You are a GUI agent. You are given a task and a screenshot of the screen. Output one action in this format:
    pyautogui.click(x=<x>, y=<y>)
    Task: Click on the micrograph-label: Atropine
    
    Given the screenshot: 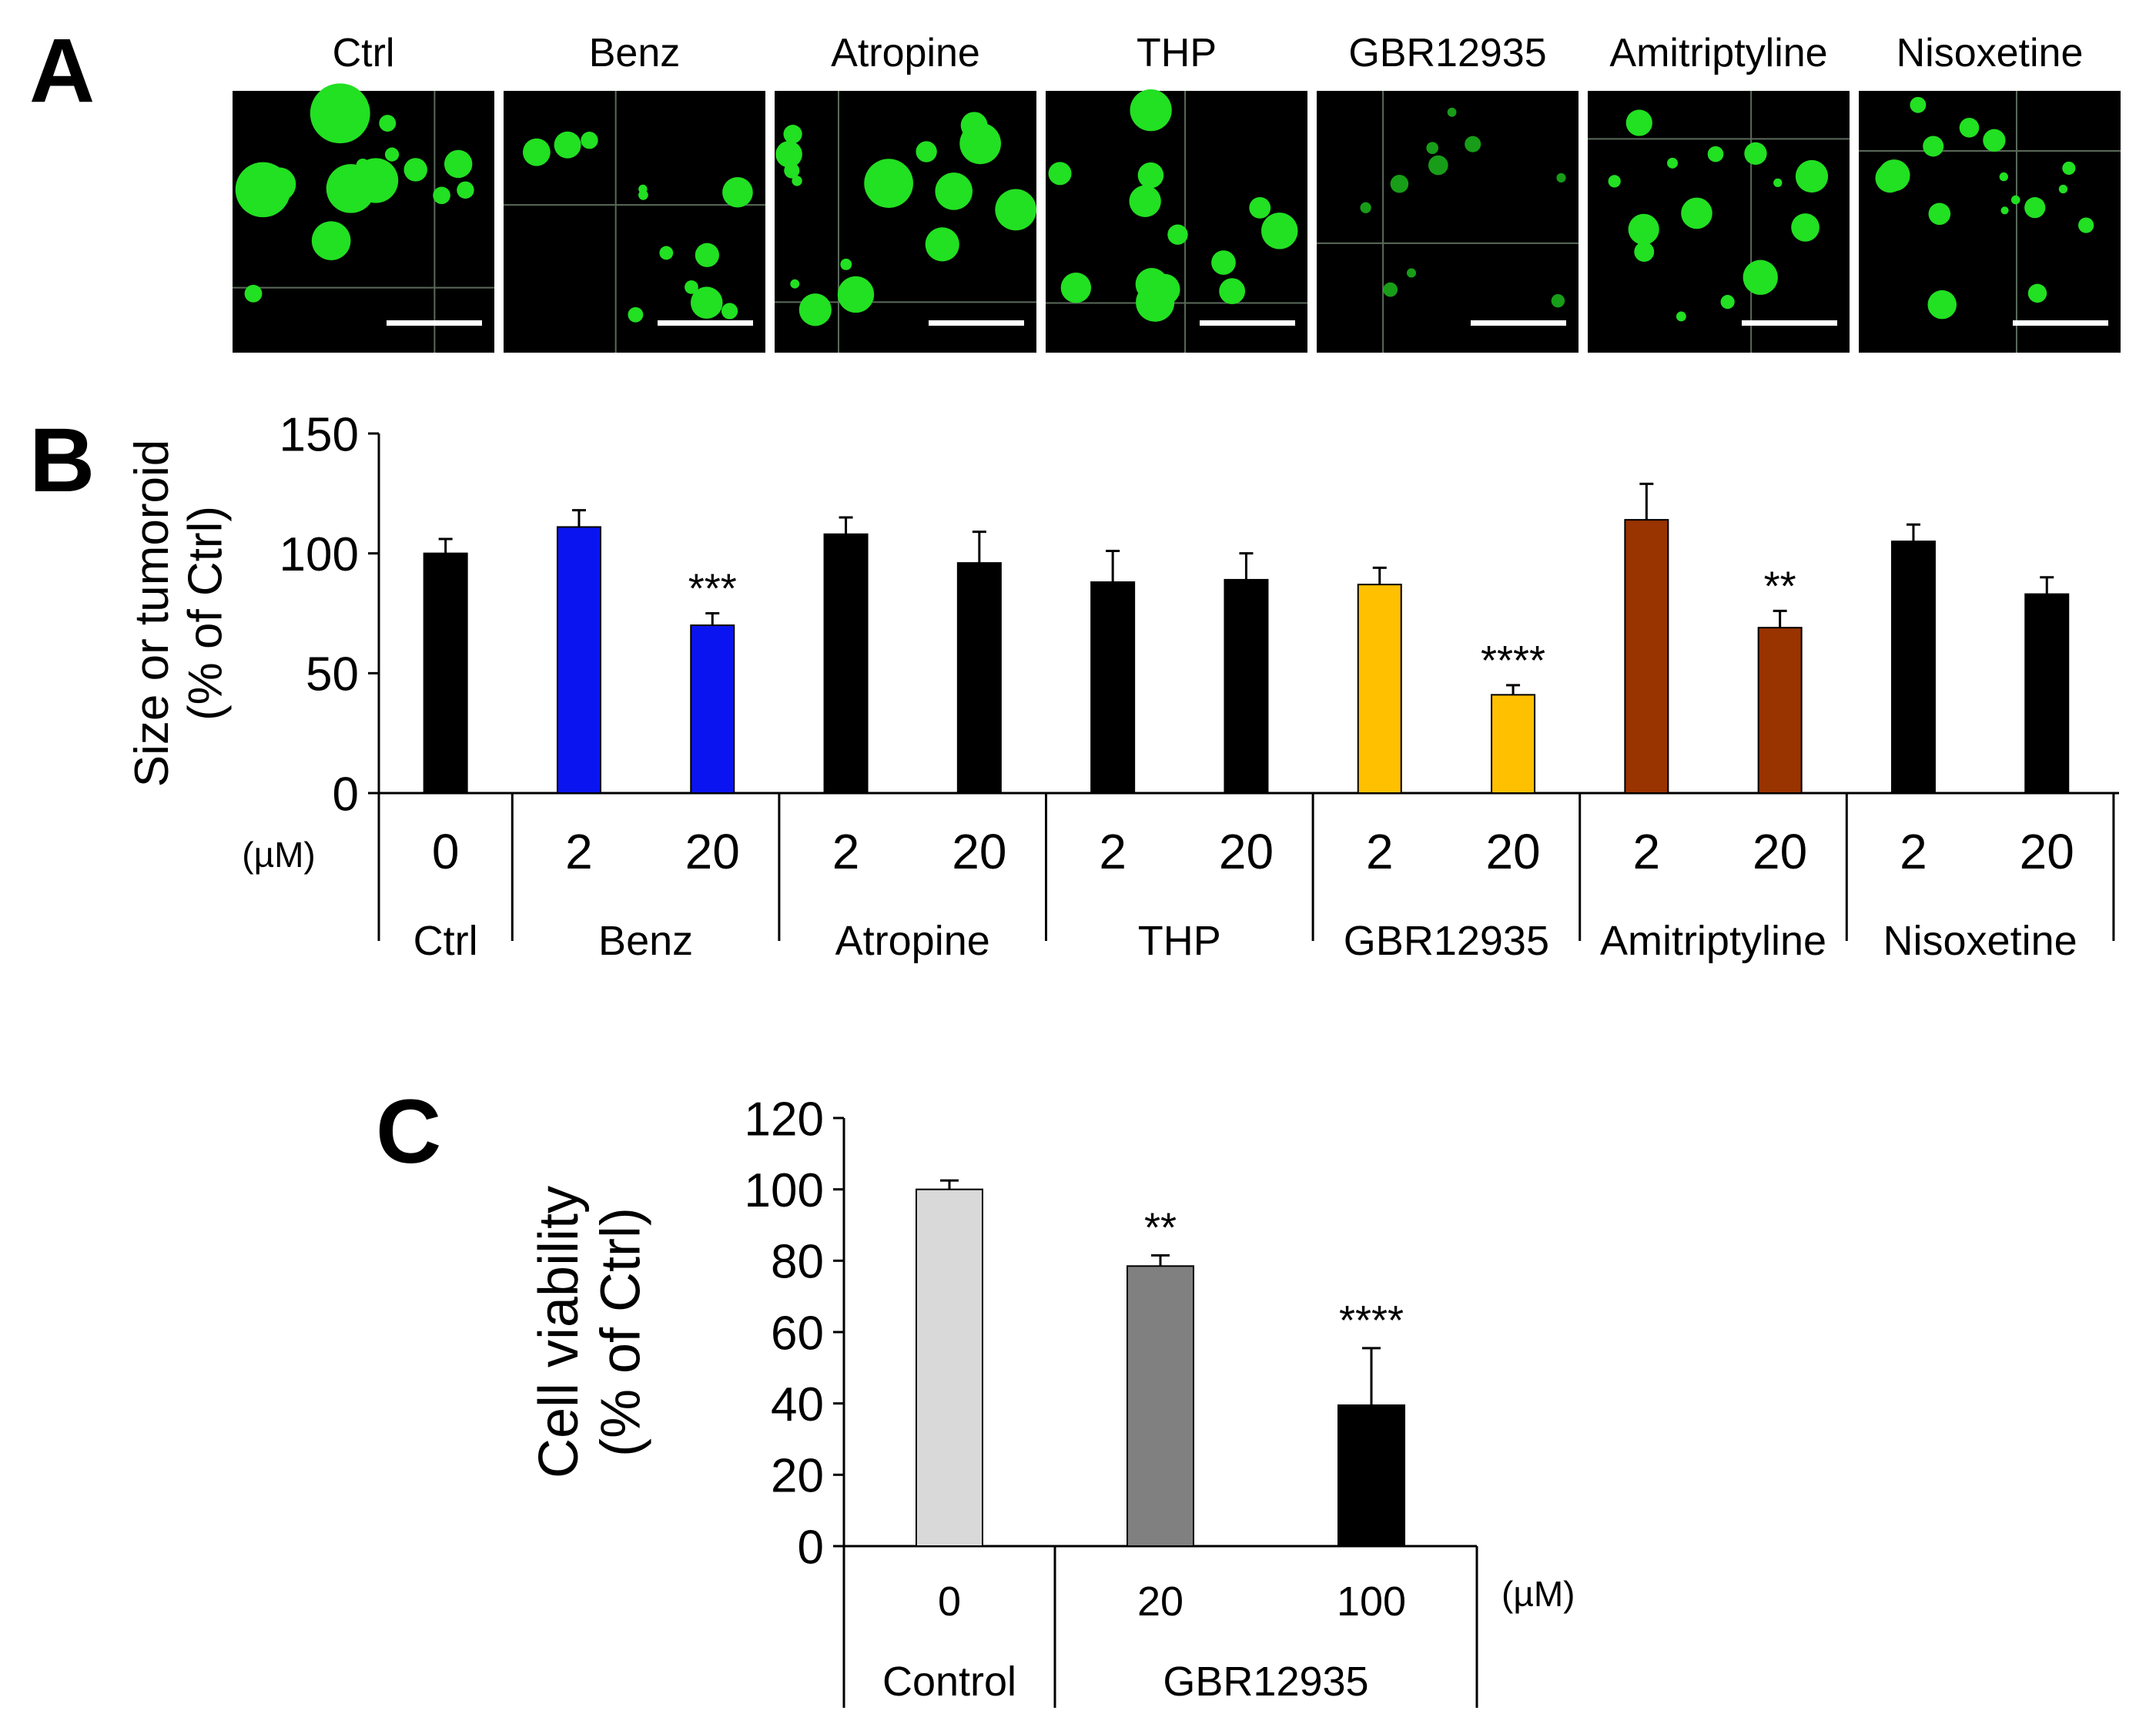 What is the action you would take?
    pyautogui.click(x=906, y=53)
    